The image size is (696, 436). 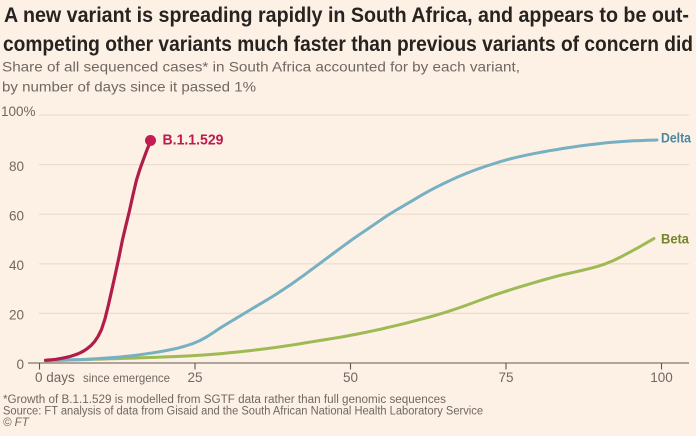 What do you see at coordinates (505, 377) in the screenshot?
I see `svg-text: 75` at bounding box center [505, 377].